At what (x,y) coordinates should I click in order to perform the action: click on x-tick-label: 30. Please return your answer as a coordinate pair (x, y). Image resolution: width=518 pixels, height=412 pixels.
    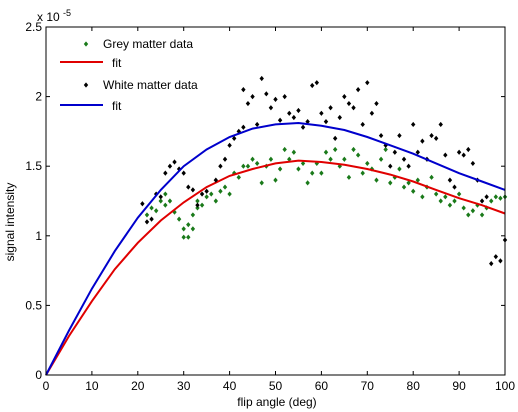
    Looking at the image, I should click on (184, 386).